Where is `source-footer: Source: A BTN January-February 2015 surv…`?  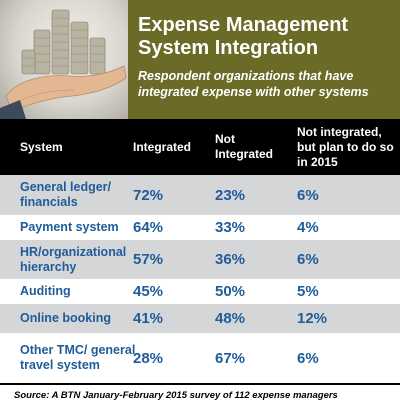 source-footer: Source: A BTN January-February 2015 surv… is located at coordinates (200, 395).